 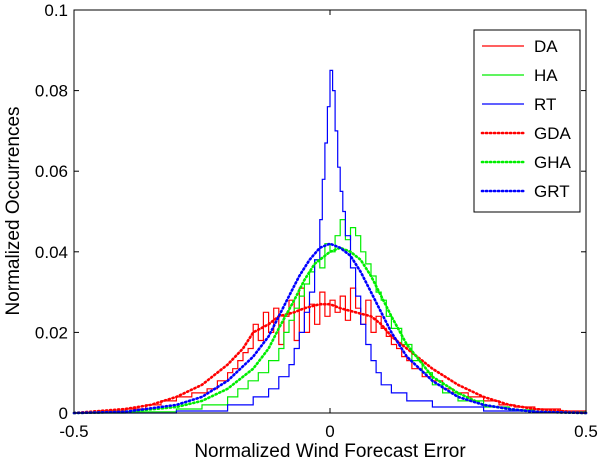 I want to click on x-tick-label: -0.5, so click(x=73, y=431).